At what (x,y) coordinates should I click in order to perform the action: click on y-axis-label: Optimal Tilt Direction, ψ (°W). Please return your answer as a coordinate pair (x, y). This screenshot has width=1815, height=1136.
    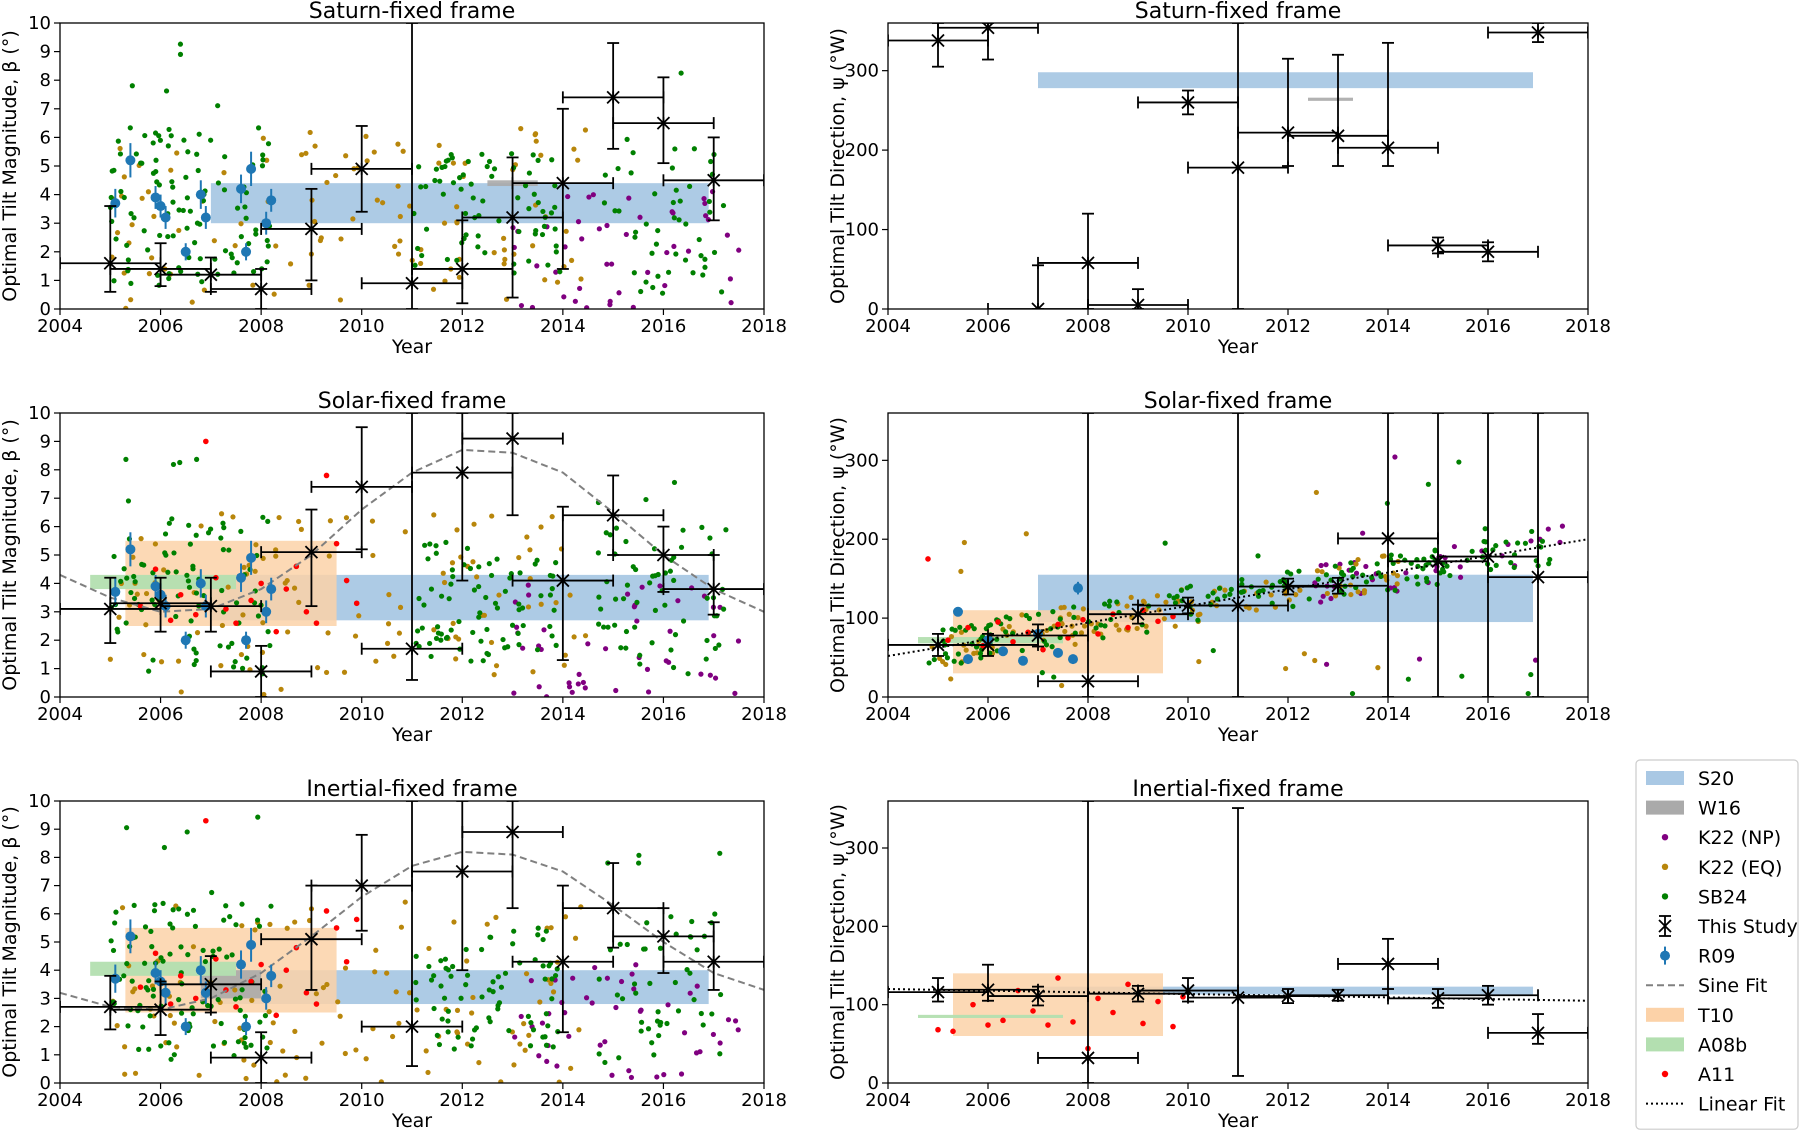
    Looking at the image, I should click on (838, 166).